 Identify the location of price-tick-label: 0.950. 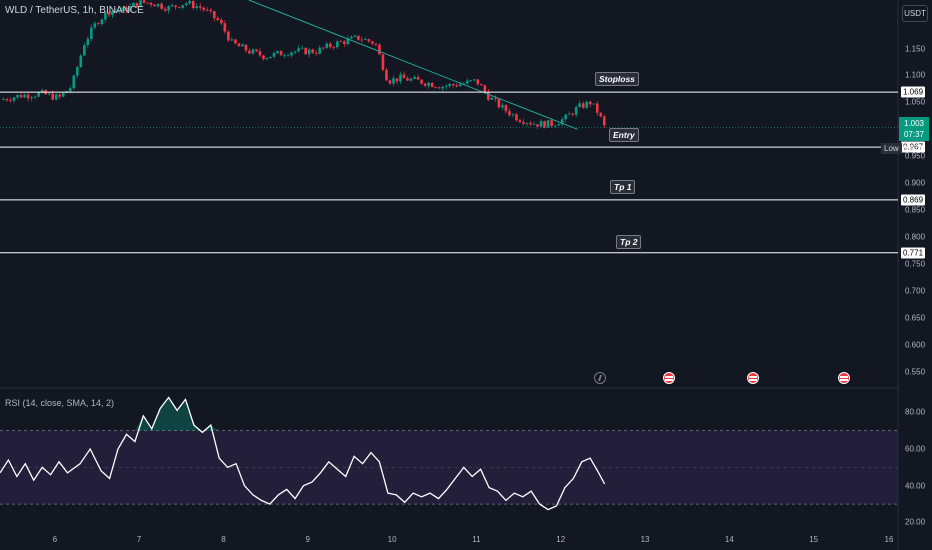
(915, 156).